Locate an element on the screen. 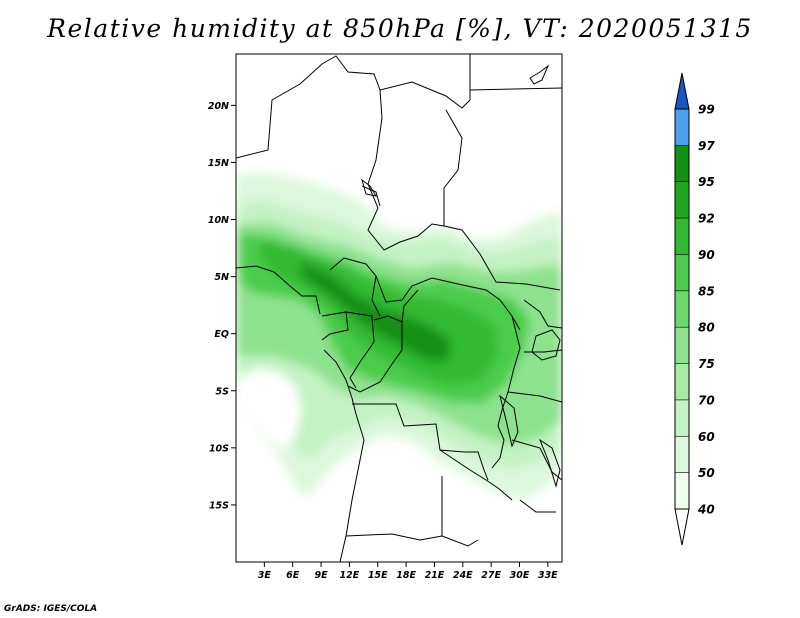 This screenshot has width=800, height=618. colorbar-low-arrow is located at coordinates (682, 527).